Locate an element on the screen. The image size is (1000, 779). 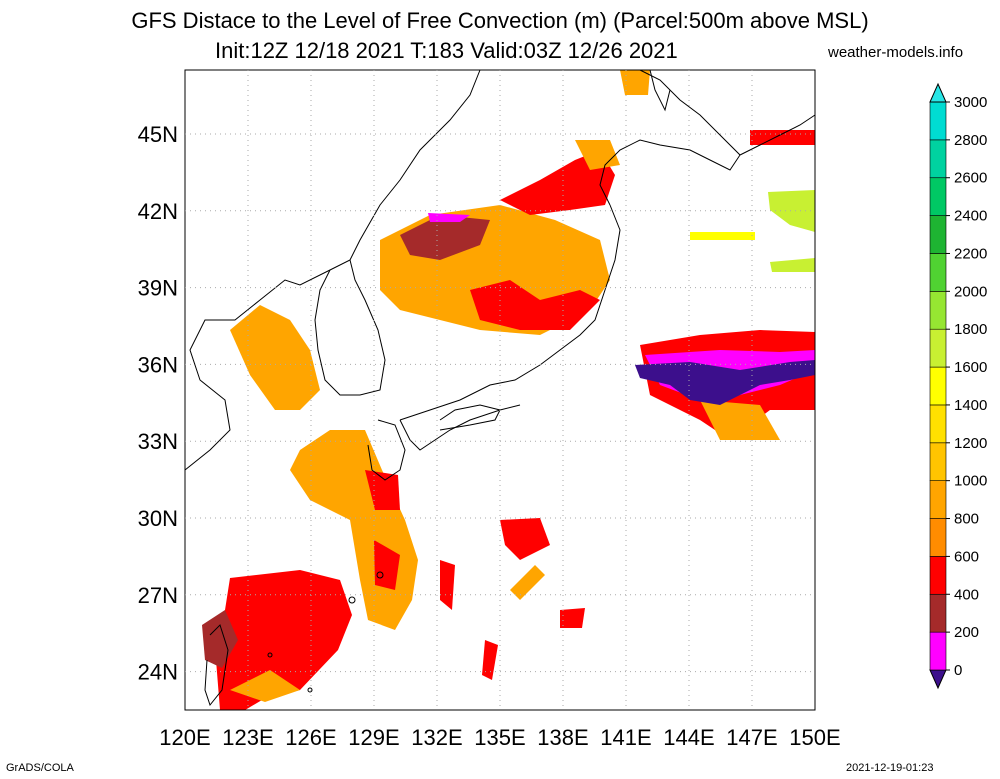
lat-tick-label: 45N is located at coordinates (158, 134).